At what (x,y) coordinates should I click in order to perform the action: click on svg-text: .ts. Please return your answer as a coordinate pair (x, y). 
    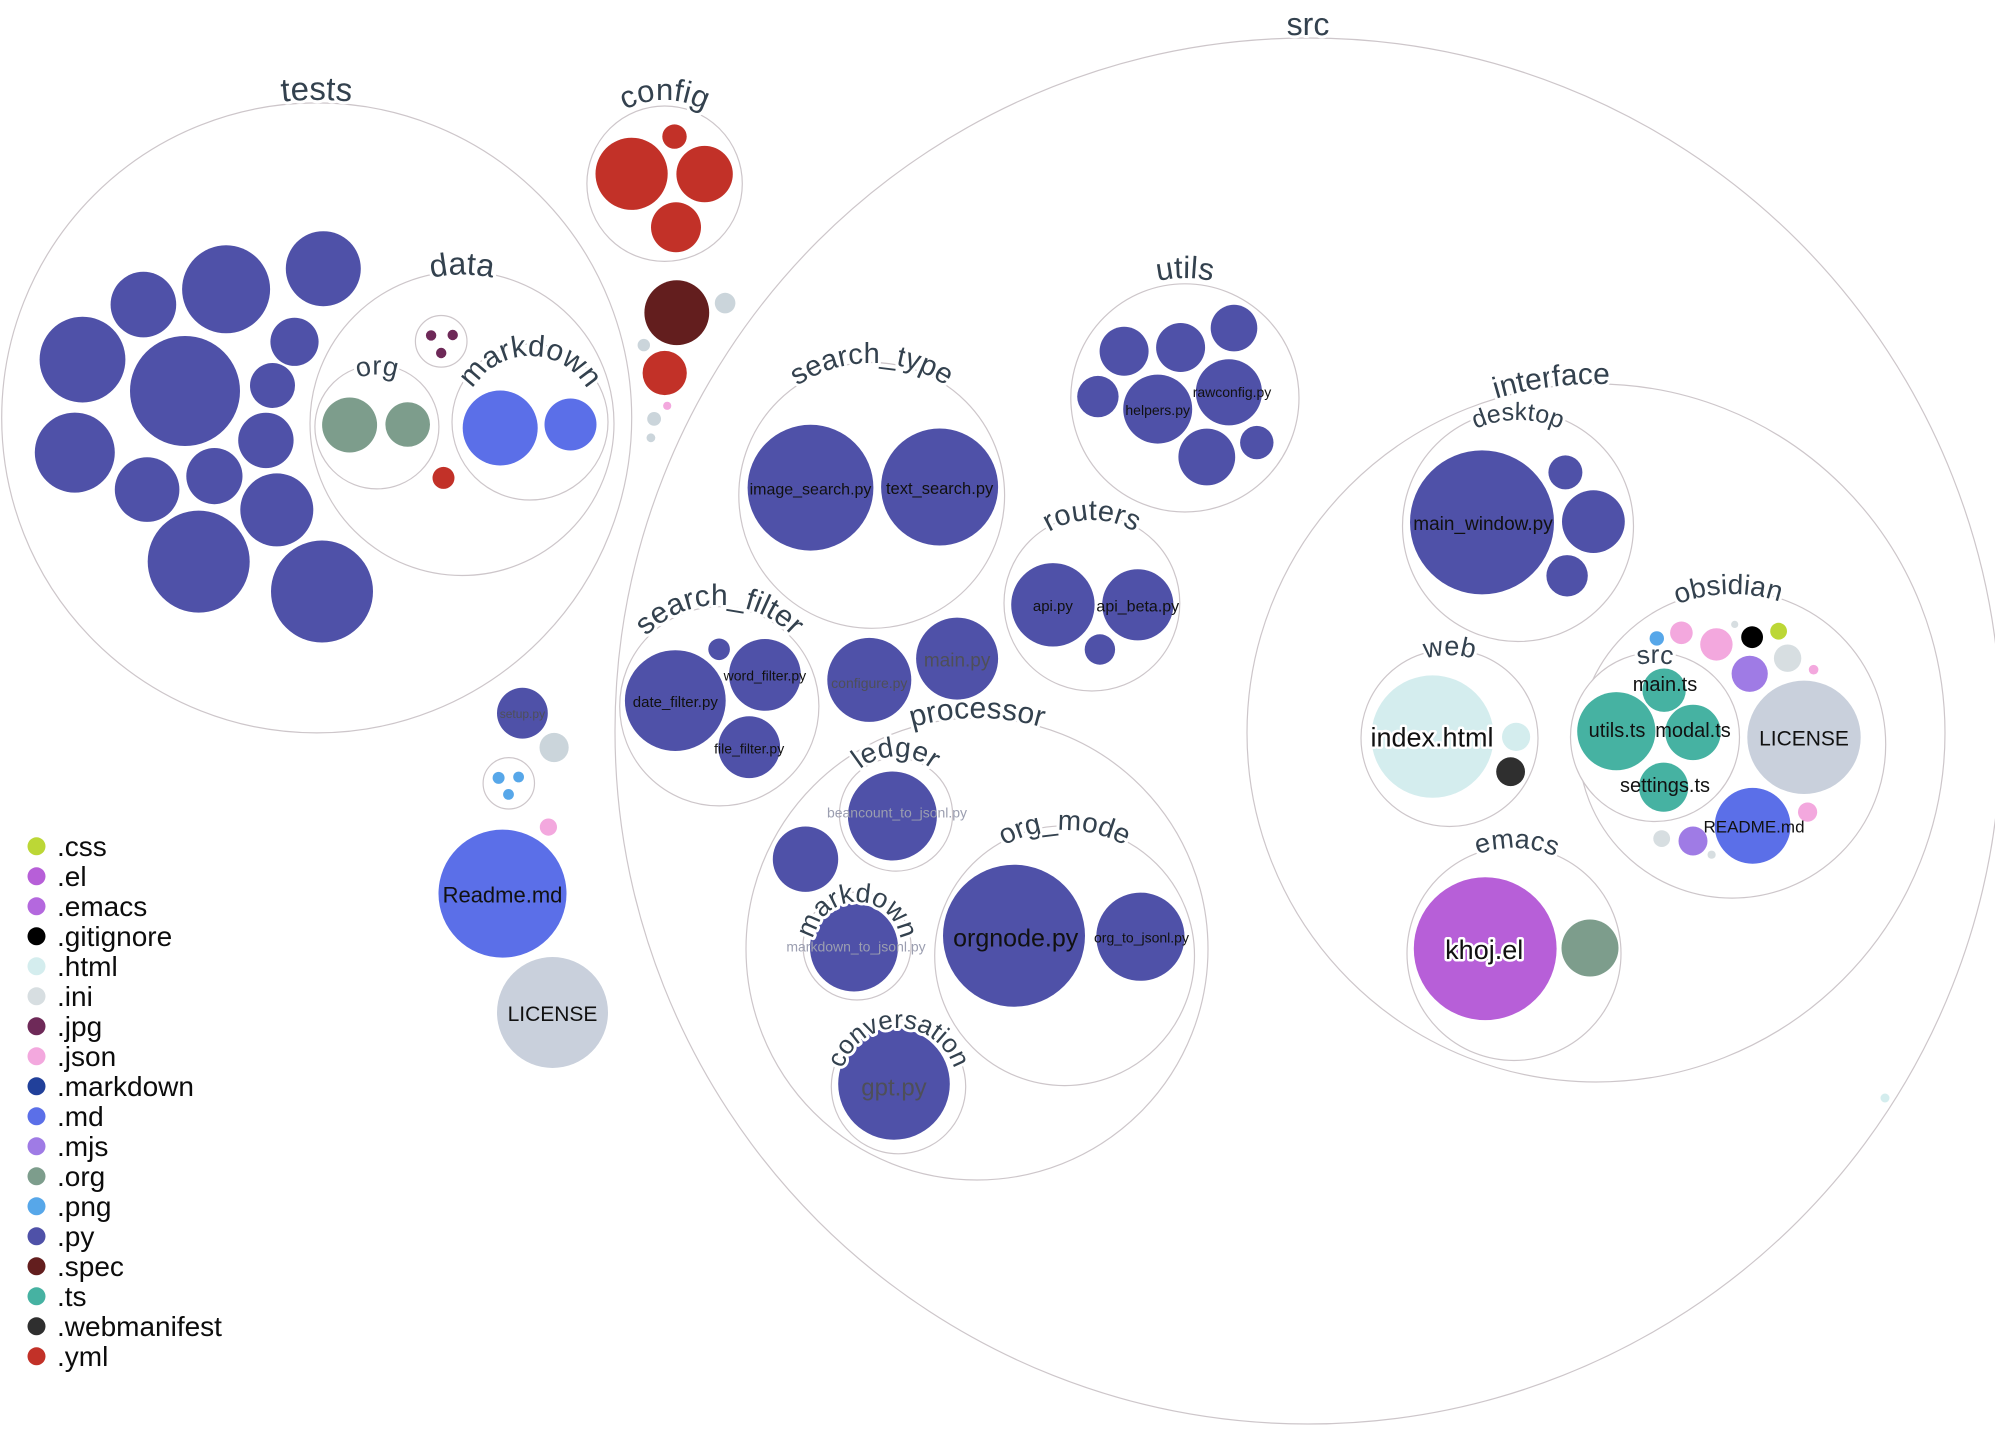
    Looking at the image, I should click on (72, 1296).